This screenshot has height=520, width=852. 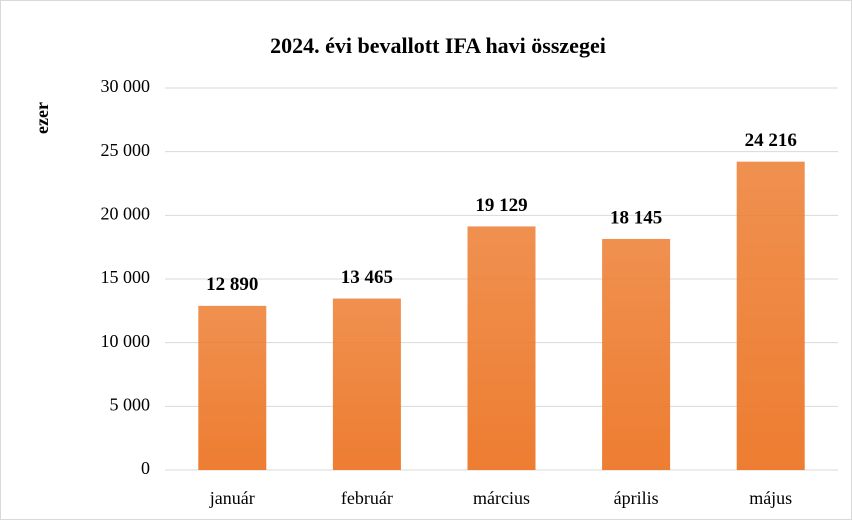 What do you see at coordinates (501, 498) in the screenshot?
I see `x-tick-label: március` at bounding box center [501, 498].